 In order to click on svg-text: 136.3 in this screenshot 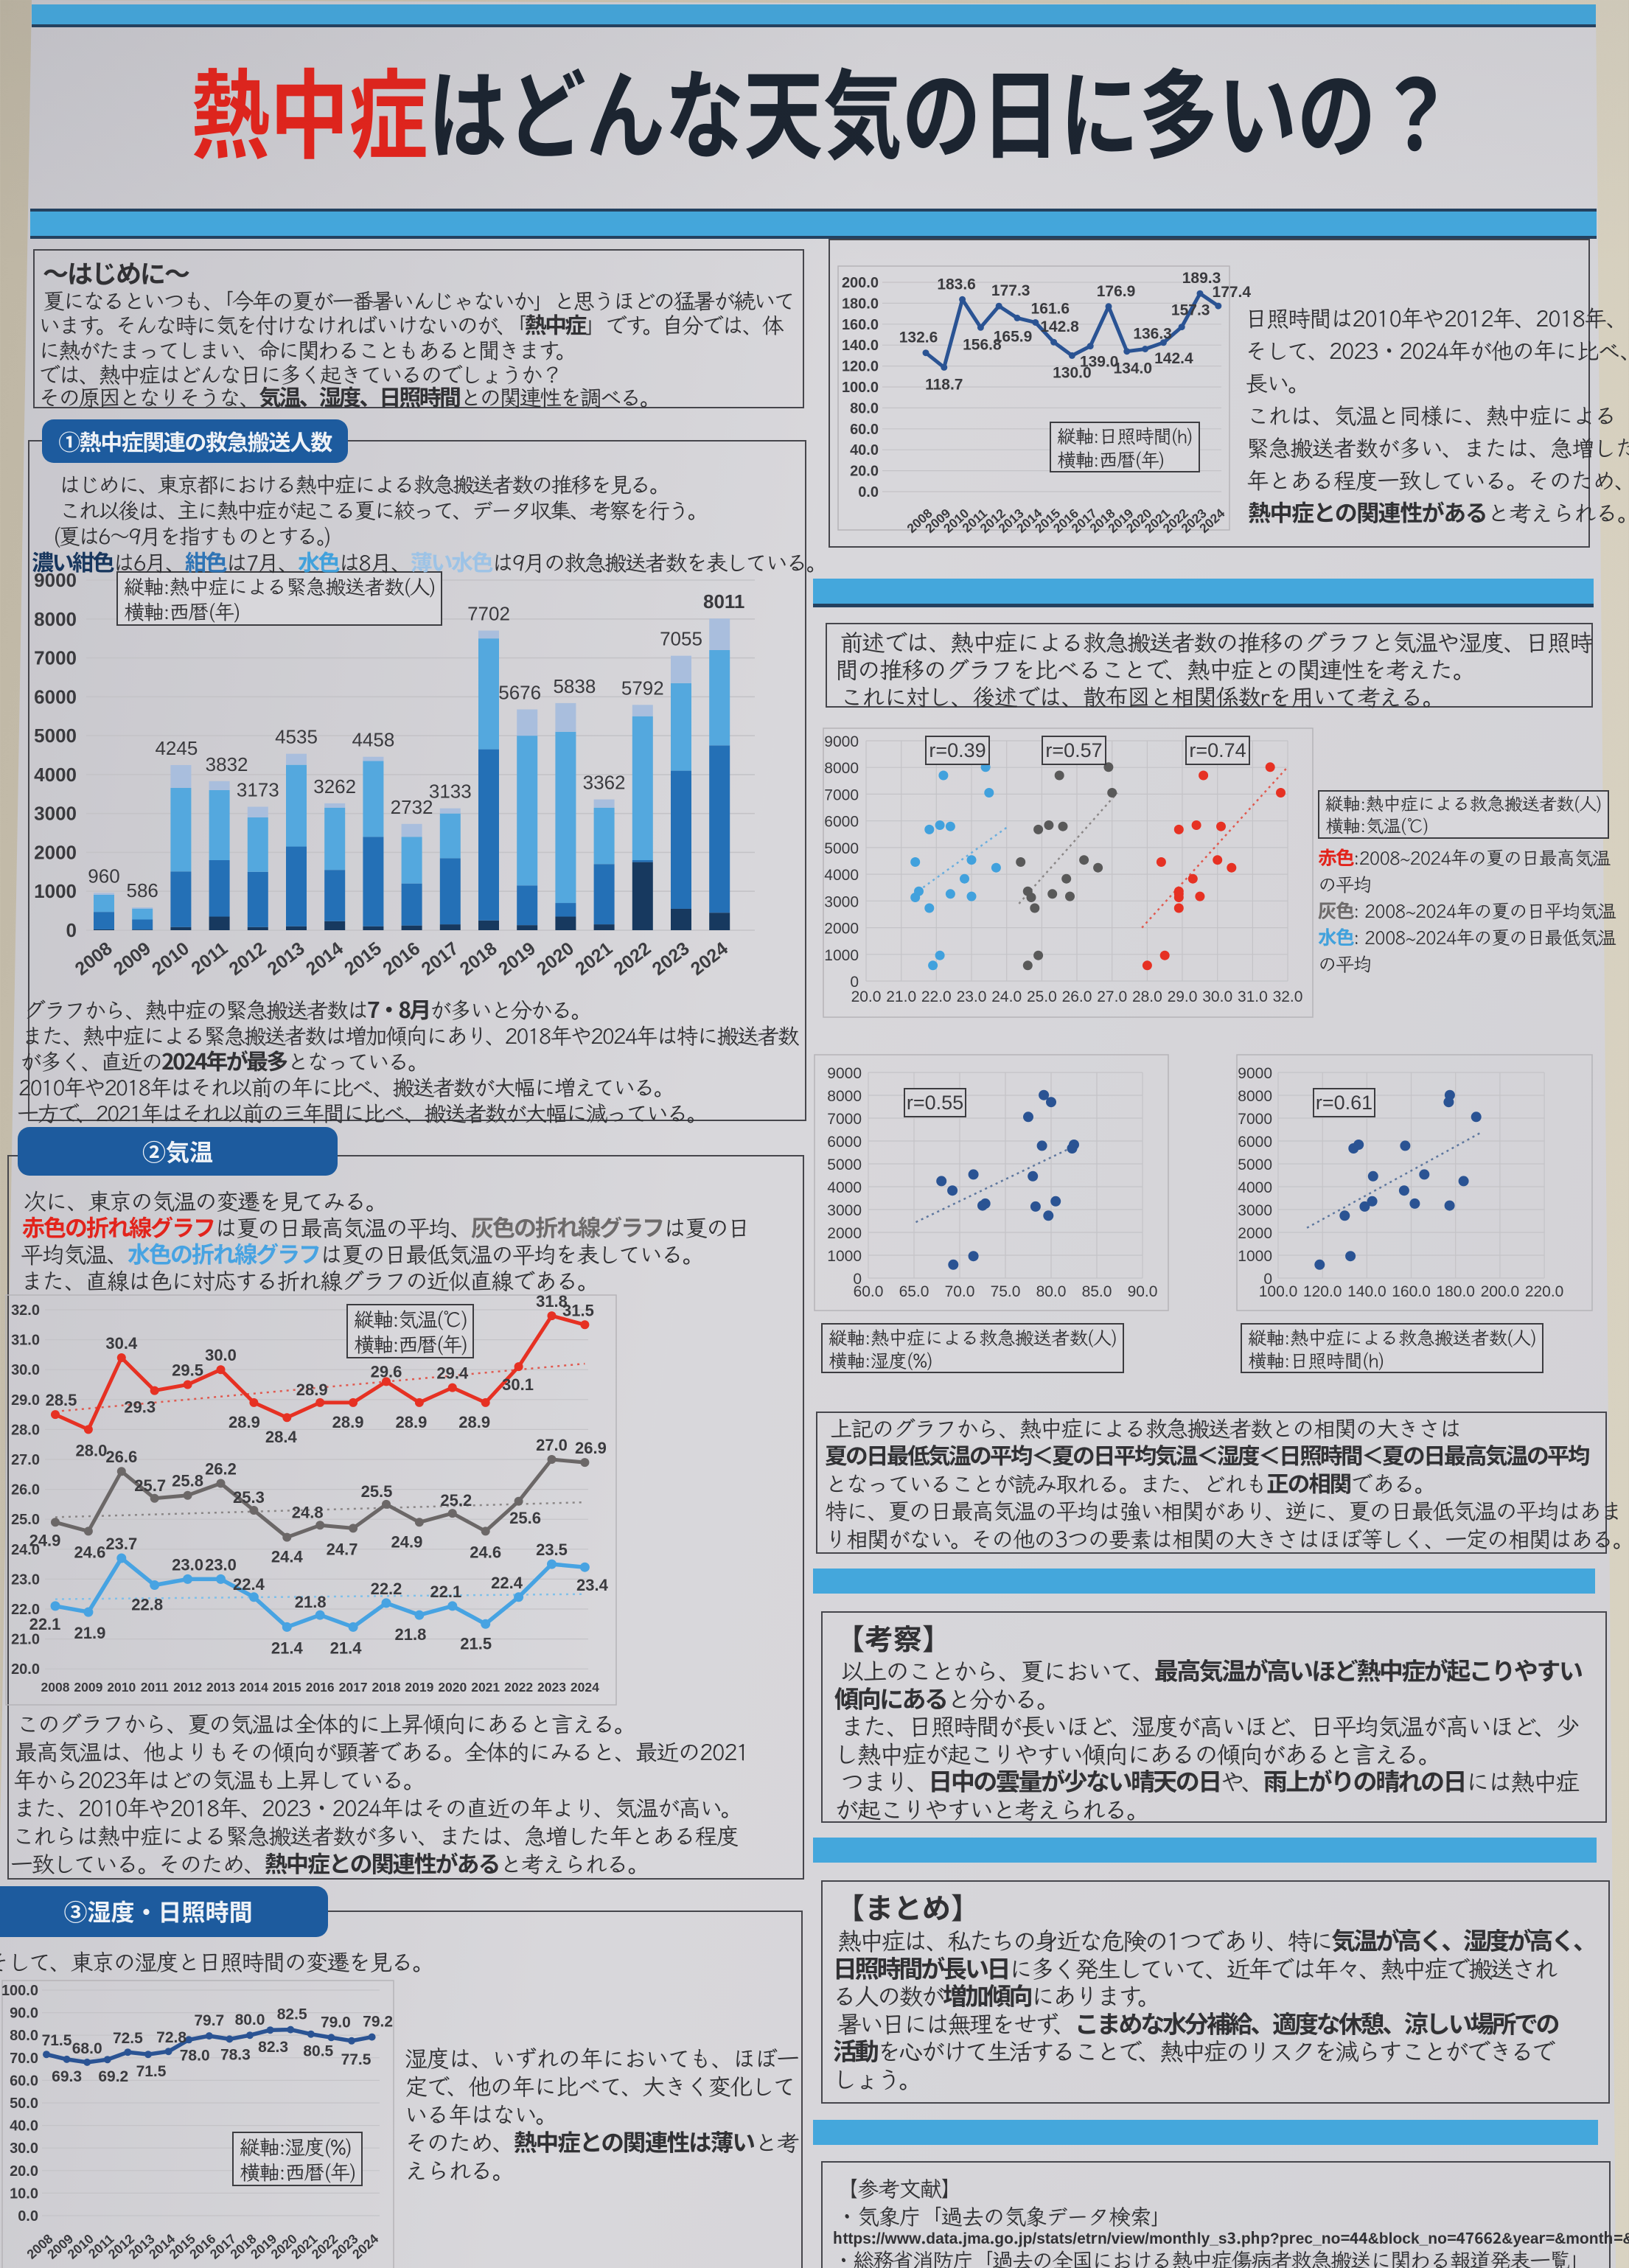, I will do `click(1153, 334)`.